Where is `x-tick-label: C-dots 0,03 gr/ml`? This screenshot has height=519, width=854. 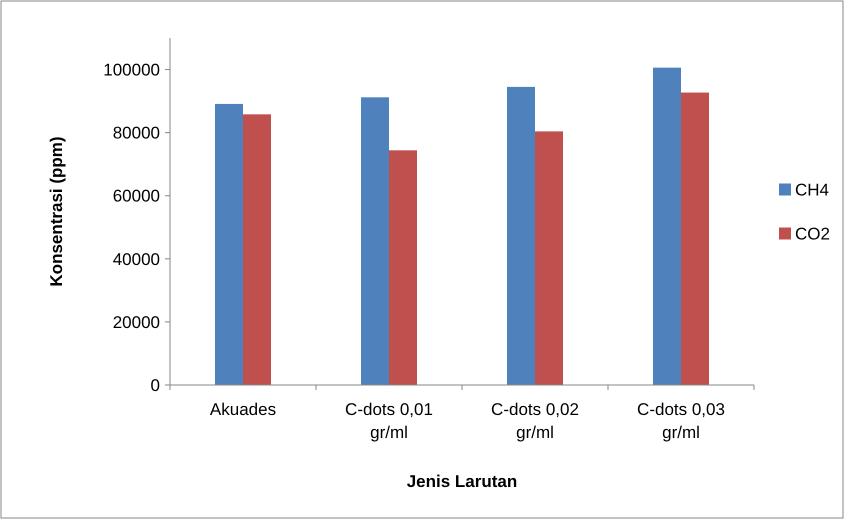 x-tick-label: C-dots 0,03 gr/ml is located at coordinates (681, 421).